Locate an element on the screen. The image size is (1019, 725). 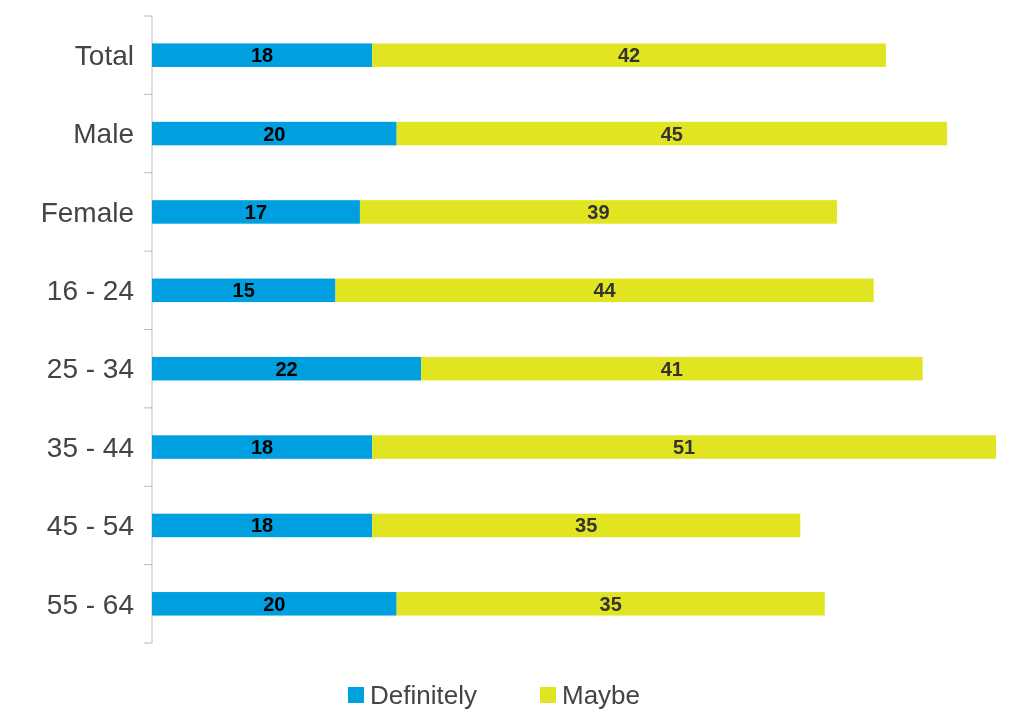
y-tick-label: 25 - 34 is located at coordinates (90, 369).